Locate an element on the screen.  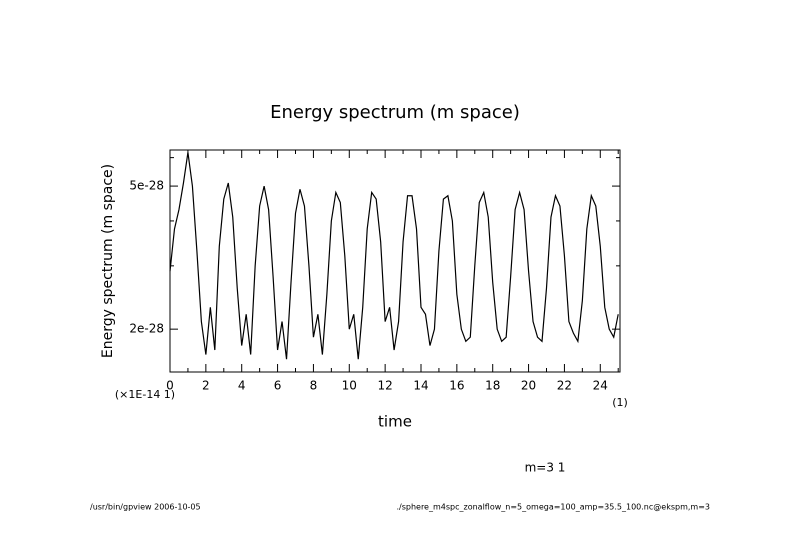
y-tick-label: 5e-28 is located at coordinates (146, 186).